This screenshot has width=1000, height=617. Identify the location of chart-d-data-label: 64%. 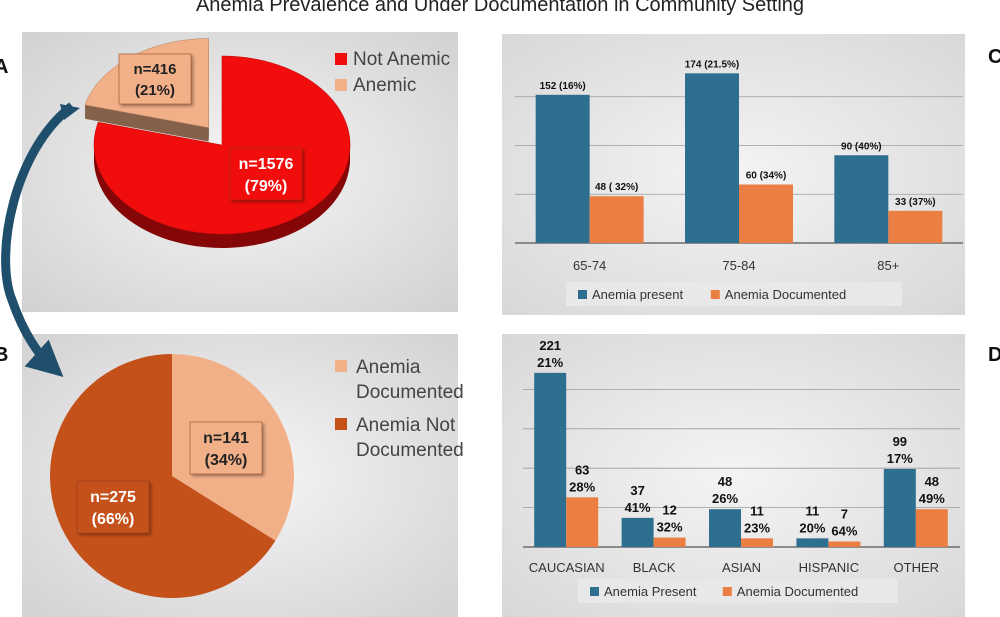
(844, 530).